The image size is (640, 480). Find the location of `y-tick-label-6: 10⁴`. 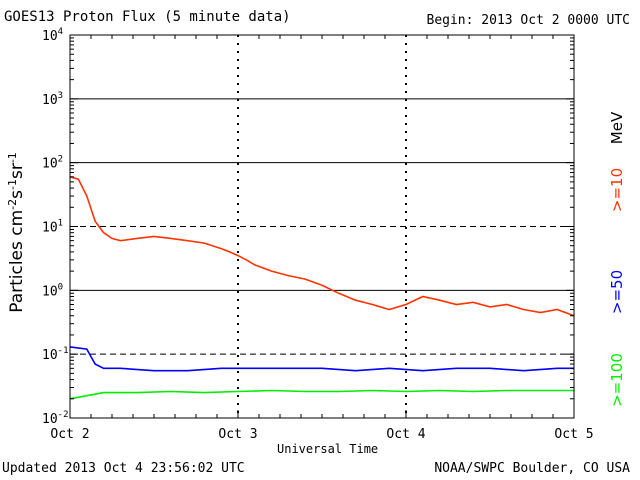

y-tick-label-6: 10⁴ is located at coordinates (52, 35).